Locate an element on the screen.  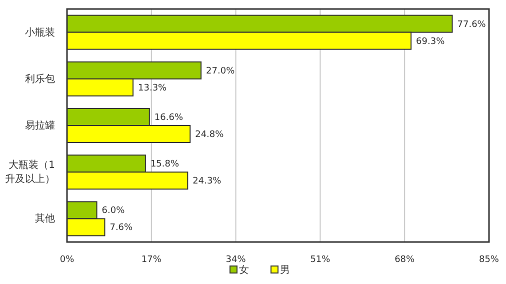
y-tick-label: 利乐包 is located at coordinates (40, 78).